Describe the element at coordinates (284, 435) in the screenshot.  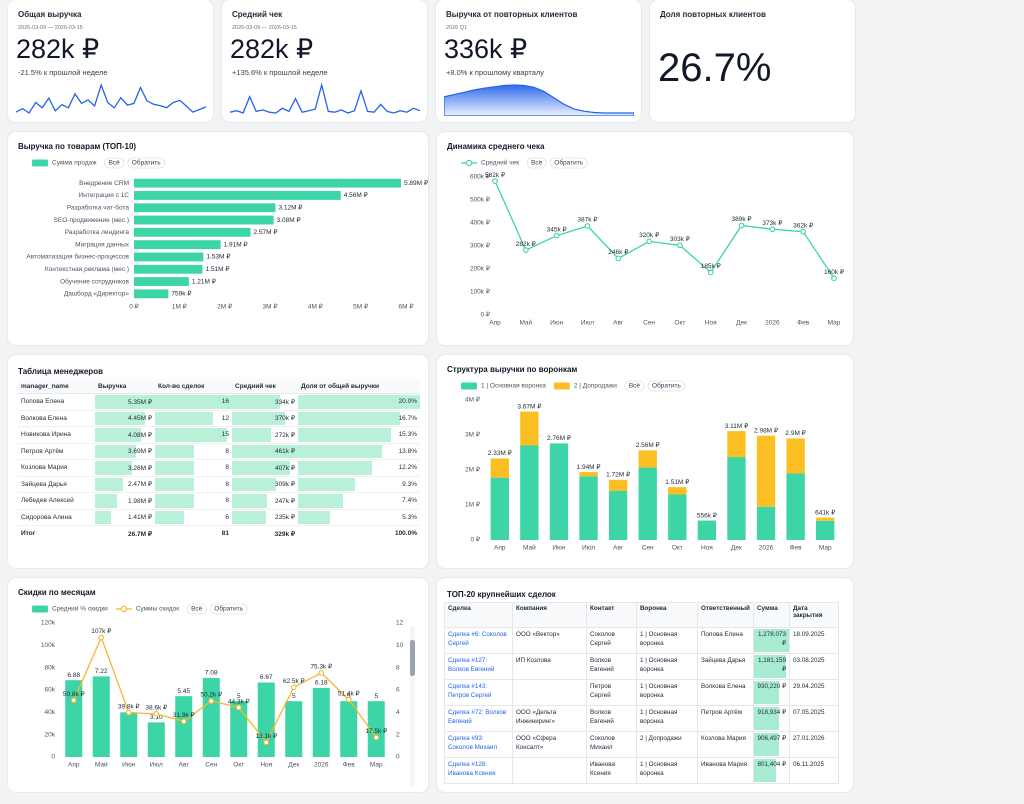
I see `cell-text: 272k ₽` at that location.